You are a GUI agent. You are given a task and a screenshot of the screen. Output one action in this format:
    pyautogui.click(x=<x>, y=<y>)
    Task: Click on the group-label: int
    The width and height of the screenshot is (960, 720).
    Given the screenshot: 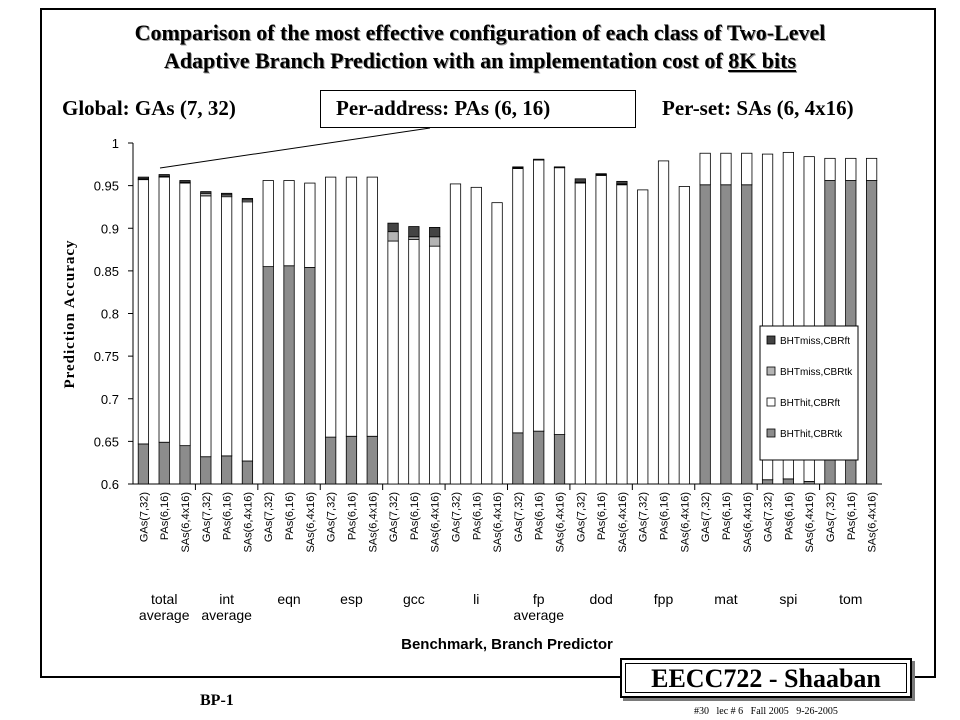 What is the action you would take?
    pyautogui.click(x=226, y=599)
    